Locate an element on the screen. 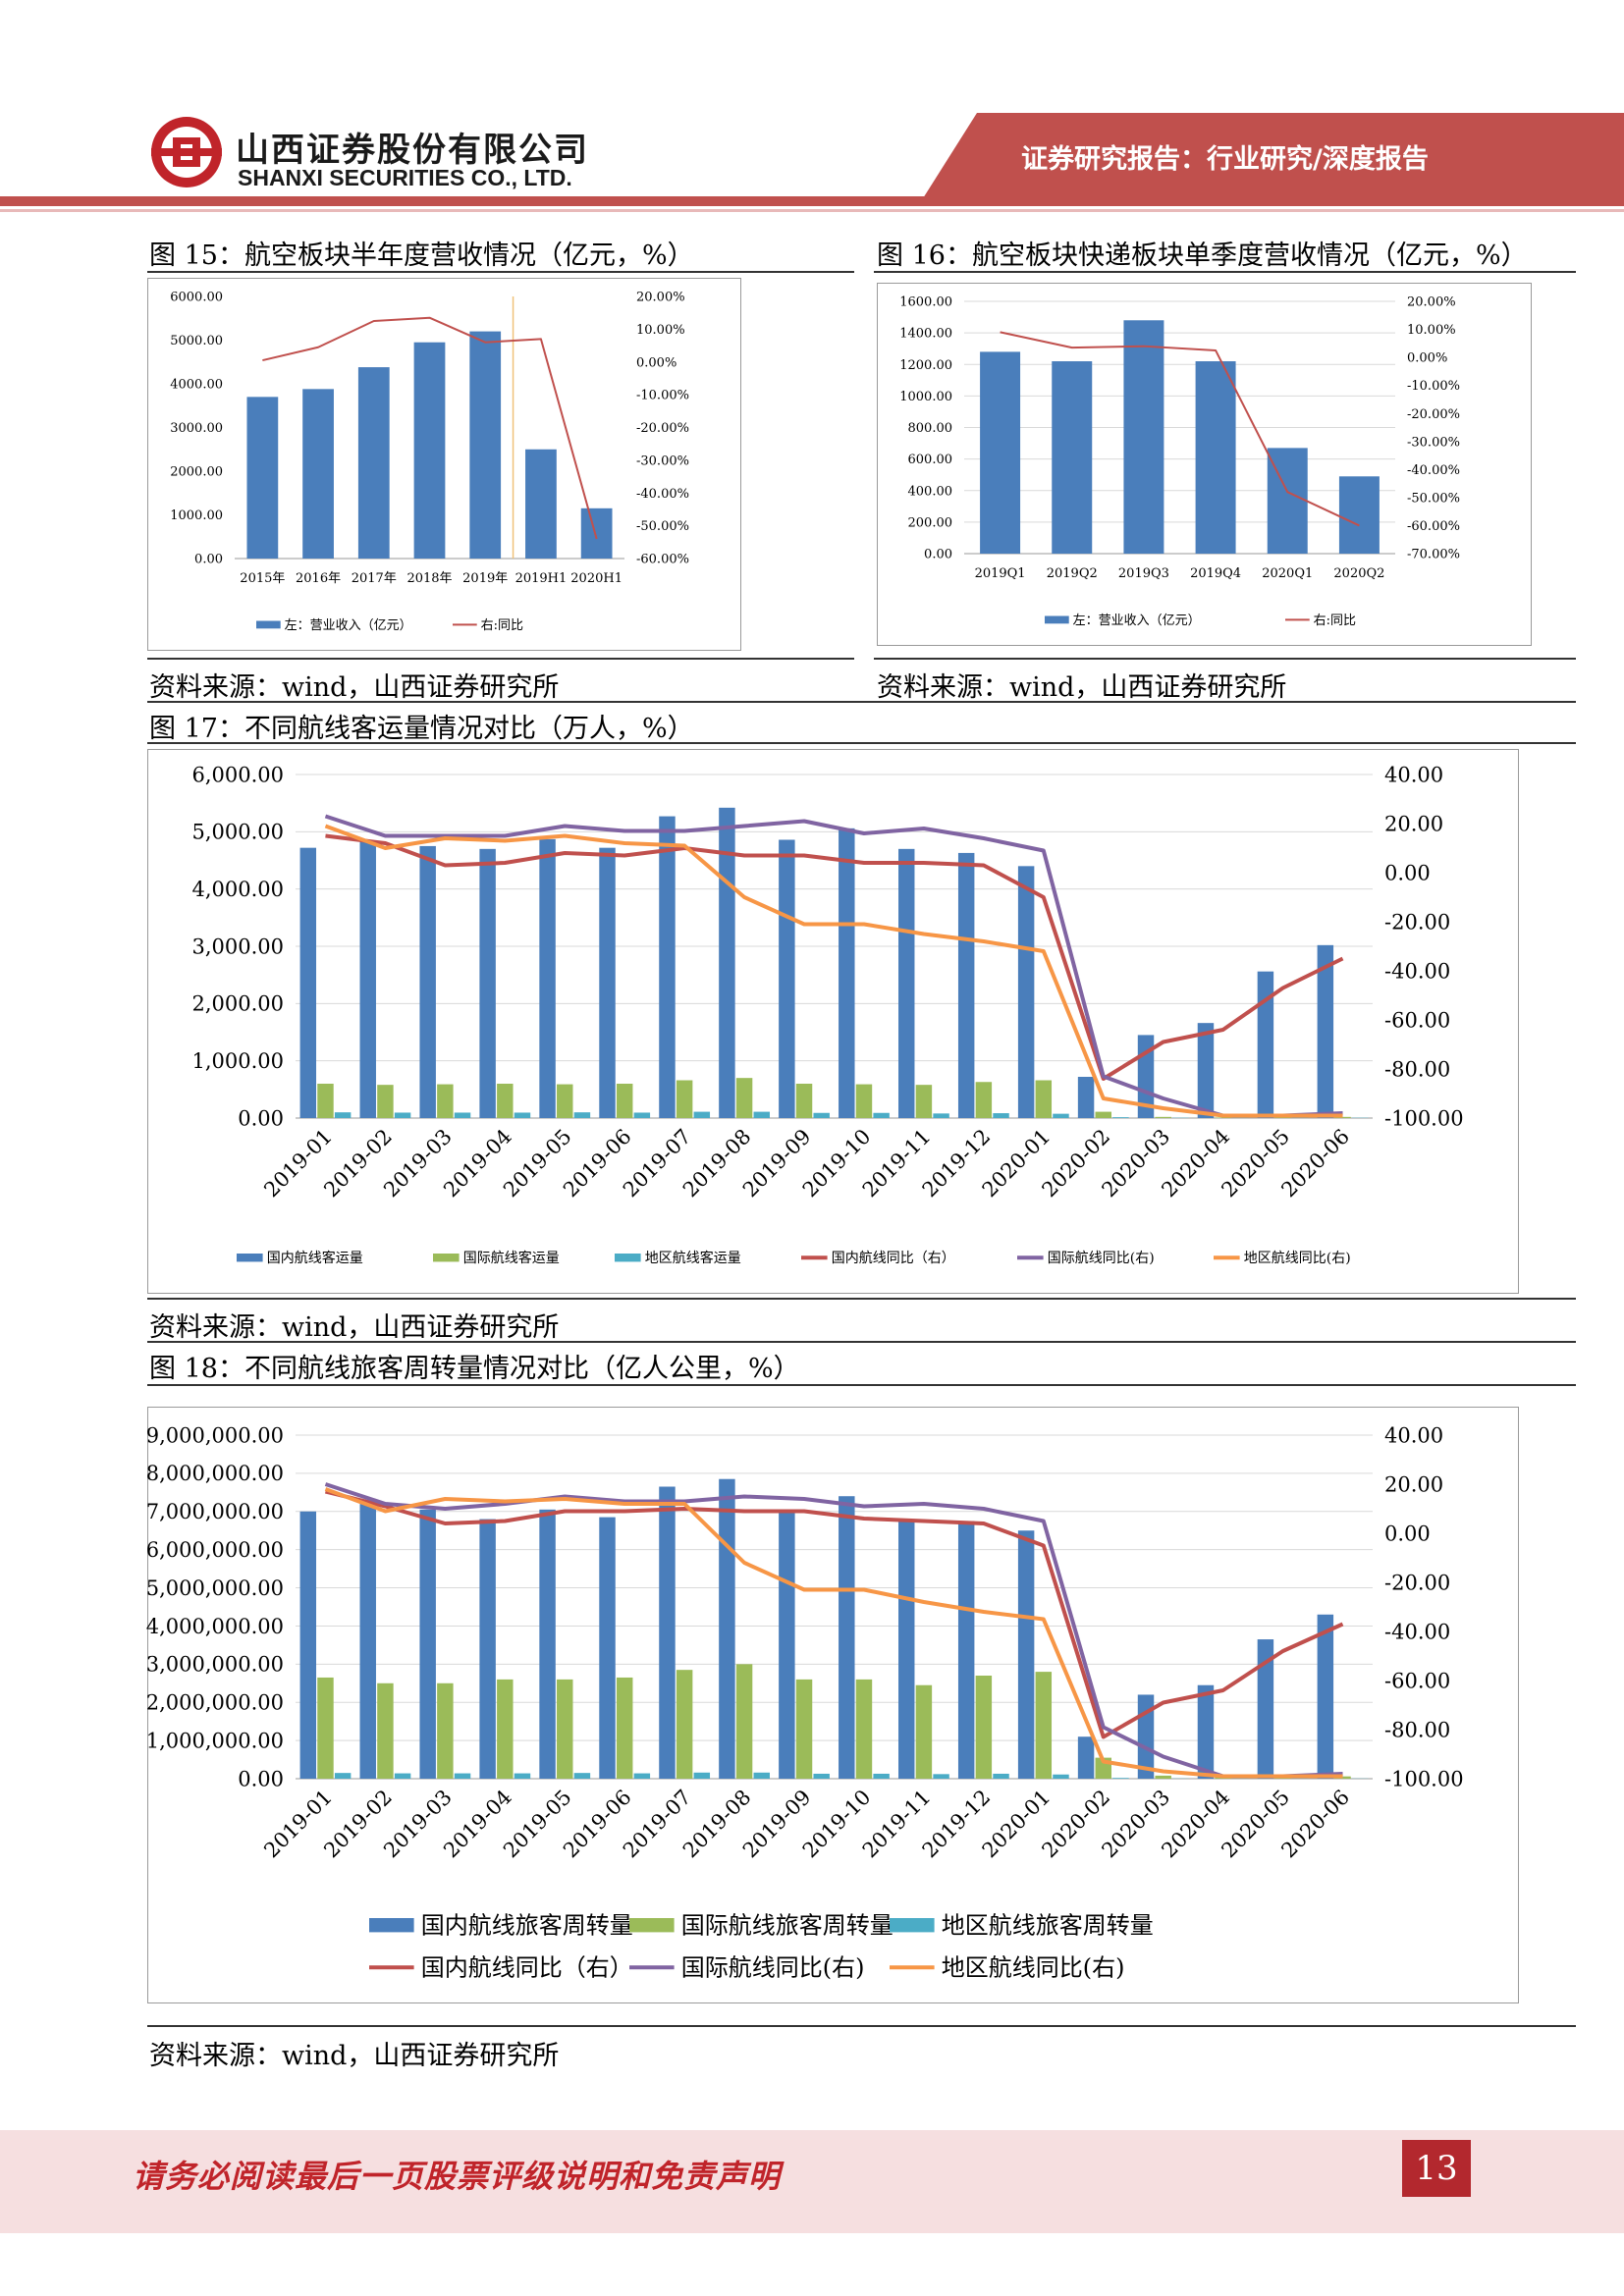 The width and height of the screenshot is (1624, 2296). fig16-left-tick-label: 0.00 is located at coordinates (938, 555).